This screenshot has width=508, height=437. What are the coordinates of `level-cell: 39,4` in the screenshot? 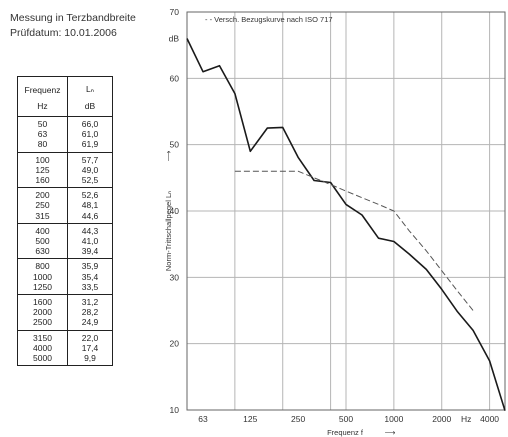 It's located at (90, 252).